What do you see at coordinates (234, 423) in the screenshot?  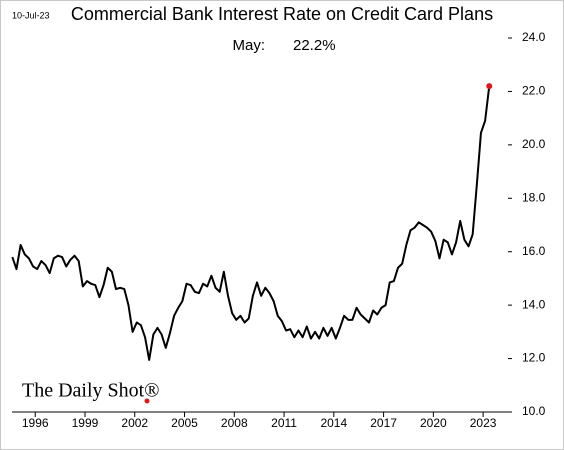 I see `x-tick-label: 2008` at bounding box center [234, 423].